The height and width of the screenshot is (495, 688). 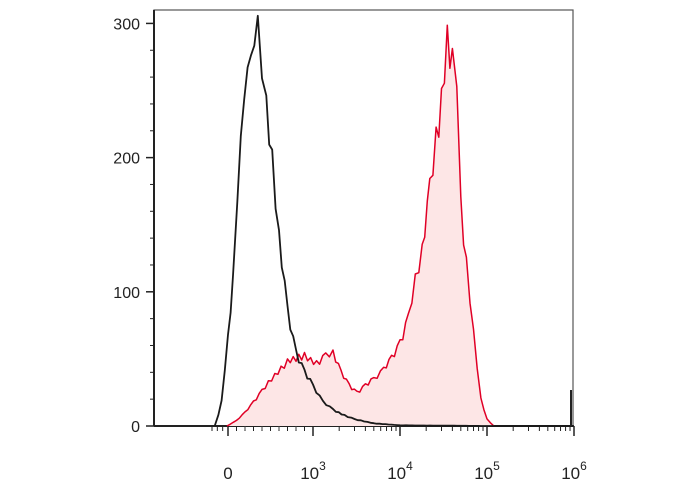 I want to click on x-tick-label: 0, so click(x=227, y=473).